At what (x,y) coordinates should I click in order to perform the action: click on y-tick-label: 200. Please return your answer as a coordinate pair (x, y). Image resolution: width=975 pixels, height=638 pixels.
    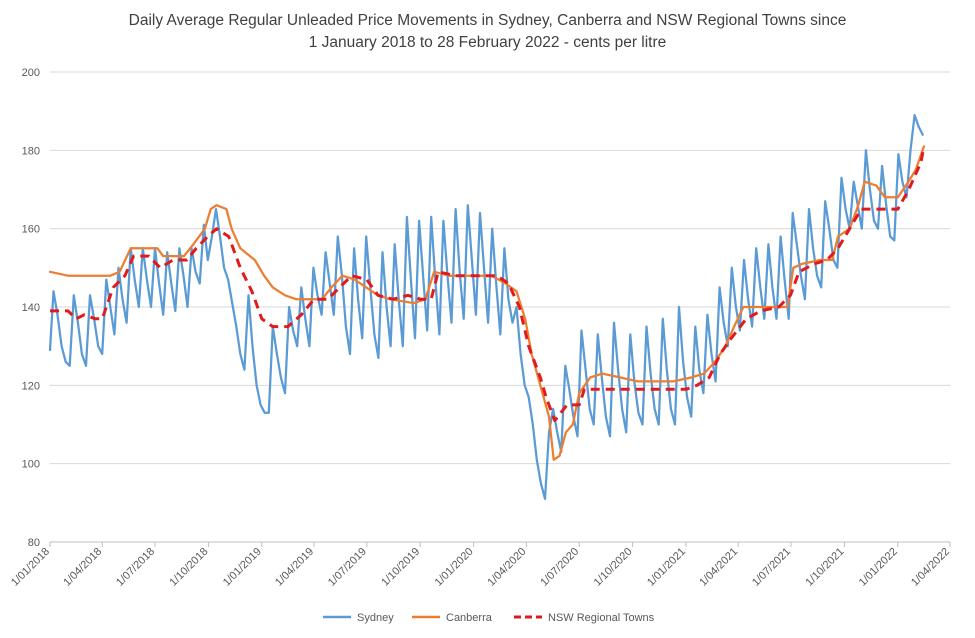
    Looking at the image, I should click on (31, 73).